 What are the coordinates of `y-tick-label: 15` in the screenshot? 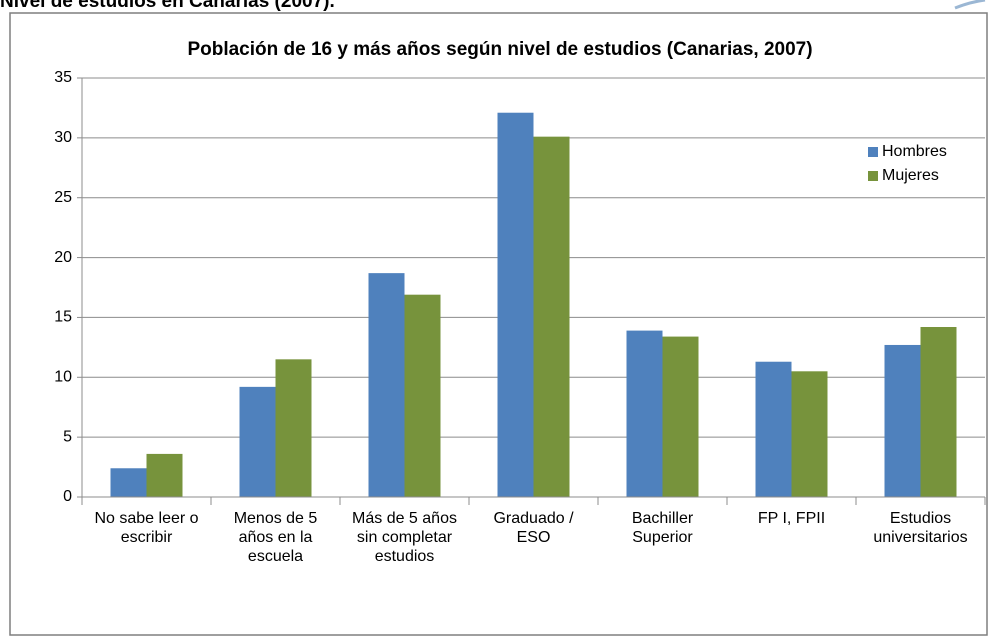 It's located at (63, 317).